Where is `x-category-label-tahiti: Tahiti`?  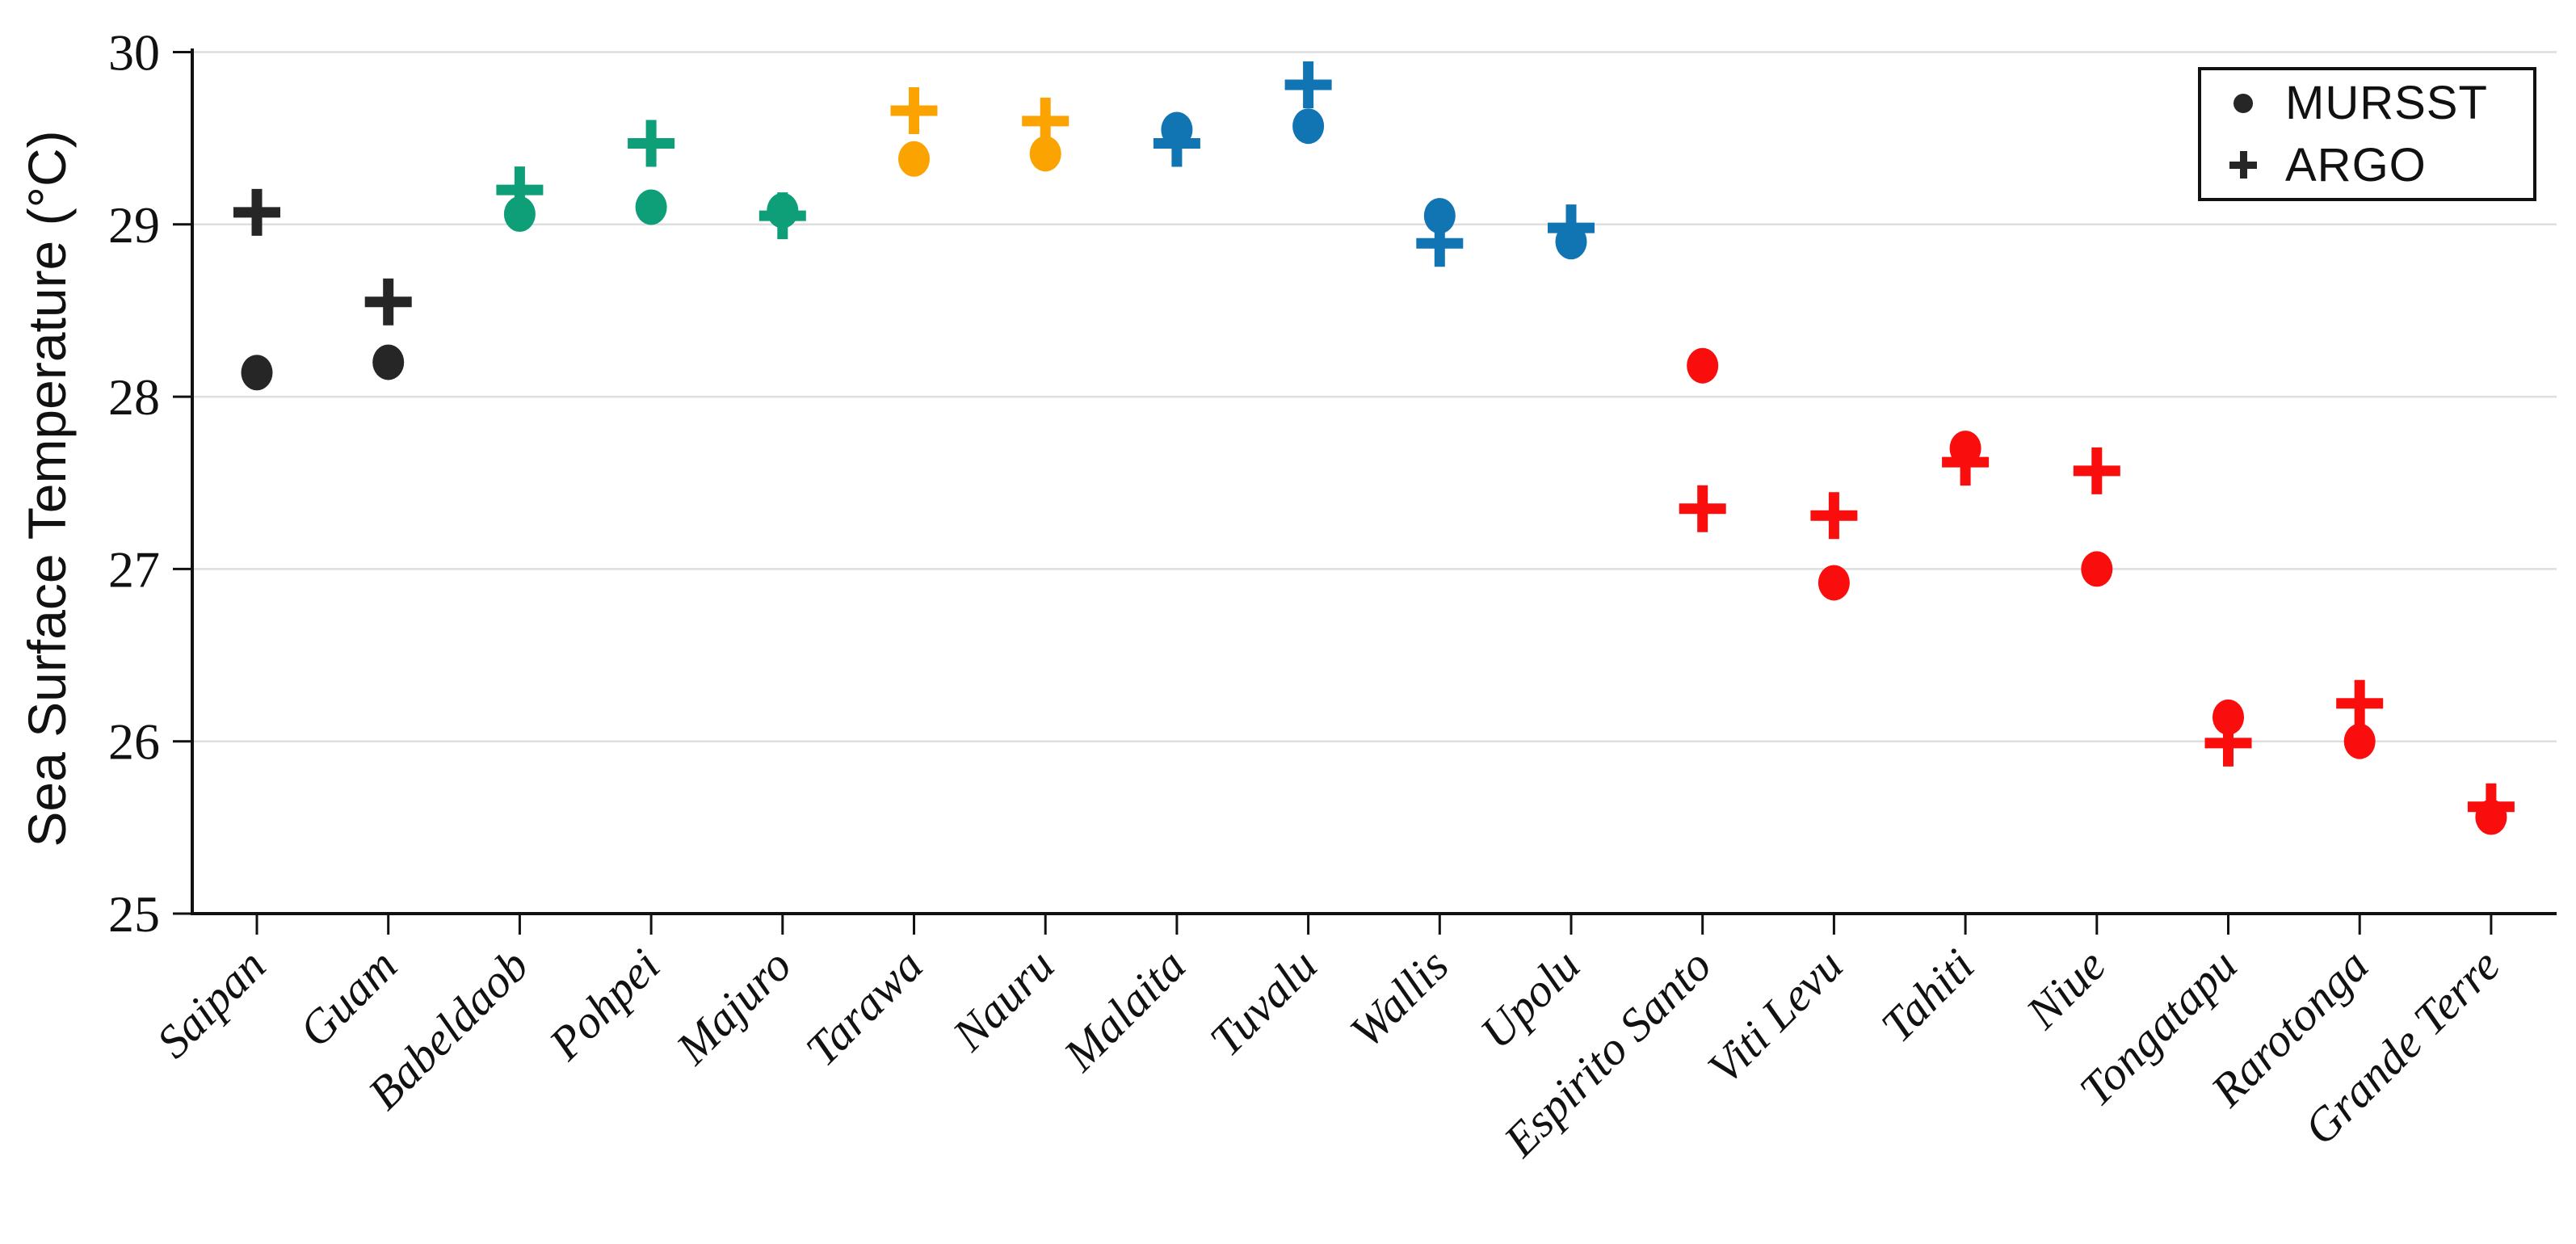 x-category-label-tahiti: Tahiti is located at coordinates (1927, 996).